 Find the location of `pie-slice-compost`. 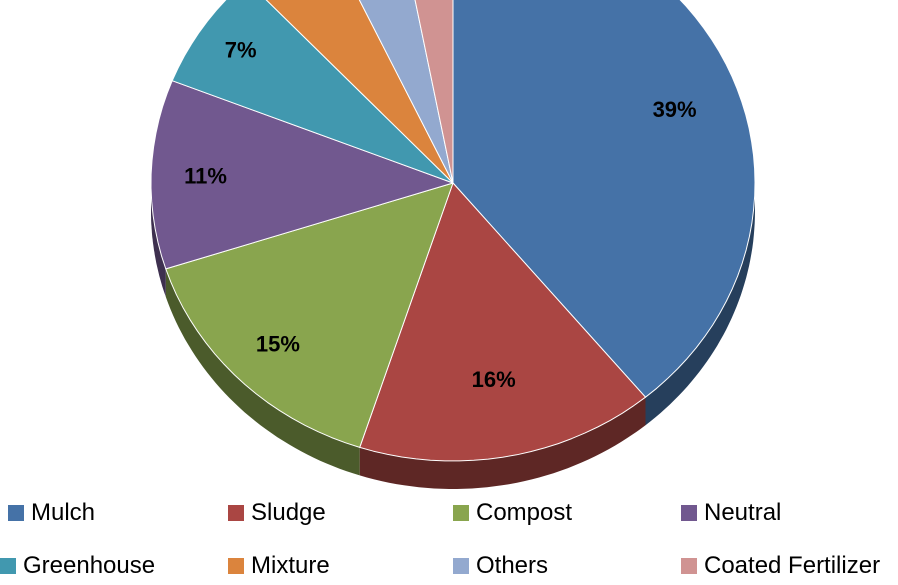

pie-slice-compost is located at coordinates (309, 315).